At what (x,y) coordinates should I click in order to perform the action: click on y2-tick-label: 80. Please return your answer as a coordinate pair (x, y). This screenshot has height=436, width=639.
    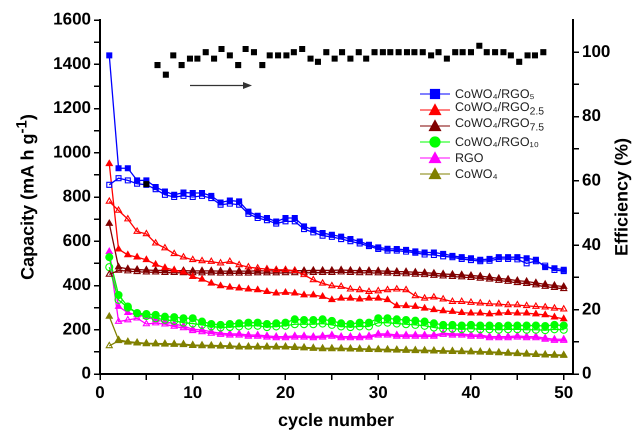
    Looking at the image, I should click on (591, 116).